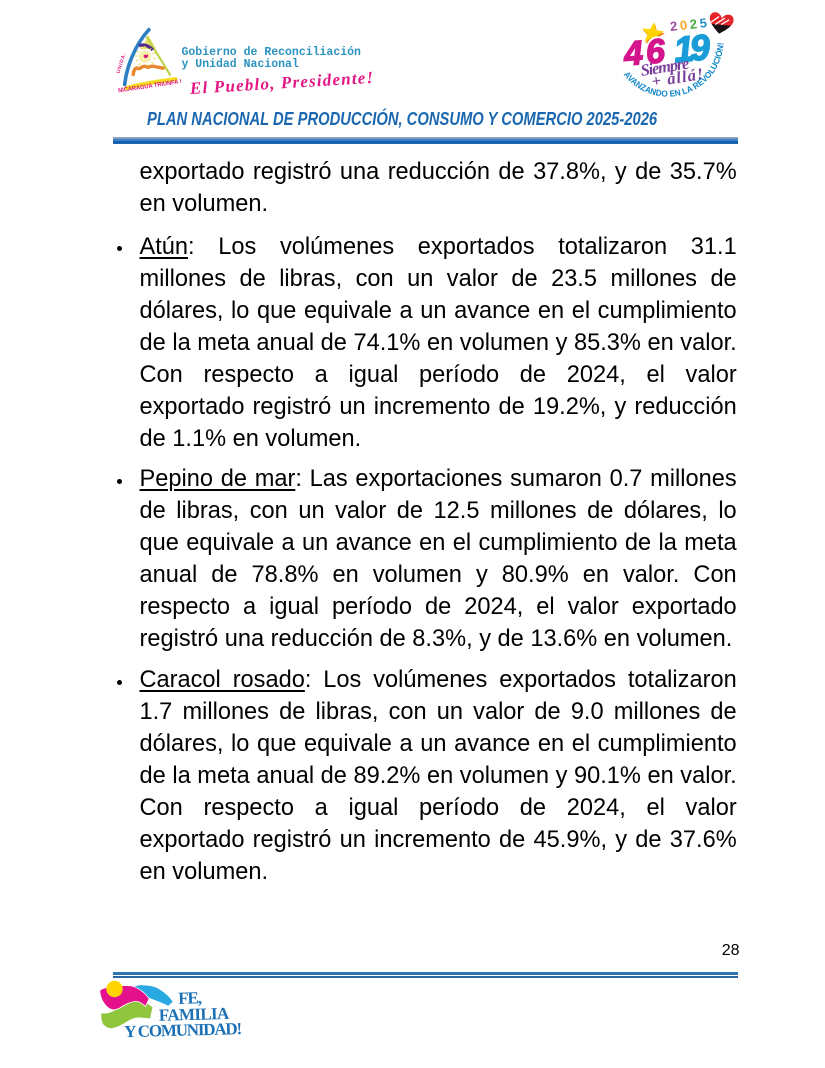 The image size is (825, 1068). I want to click on svg-text: NICARAGUA TRIUNFA !, so click(150, 86).